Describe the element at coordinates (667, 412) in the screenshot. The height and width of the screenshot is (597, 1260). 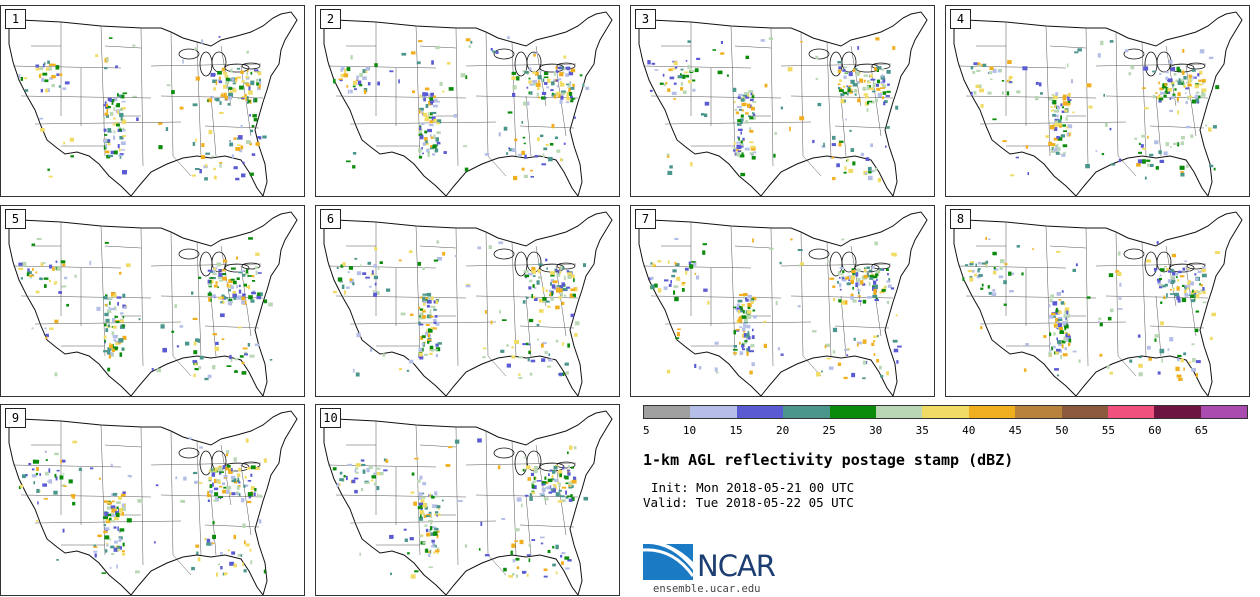
I see `colorbar-segment` at that location.